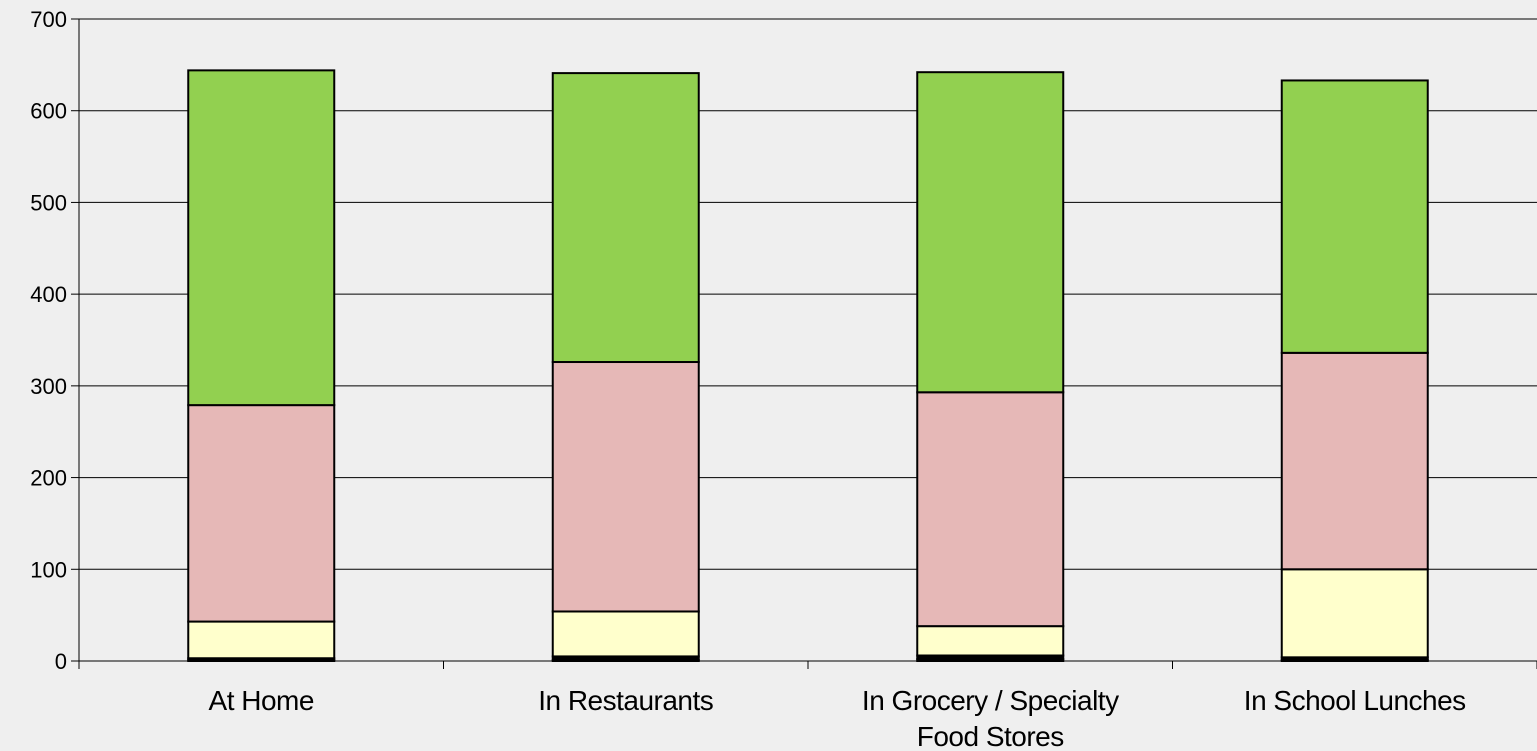  What do you see at coordinates (61, 661) in the screenshot?
I see `y-tick-label: 0` at bounding box center [61, 661].